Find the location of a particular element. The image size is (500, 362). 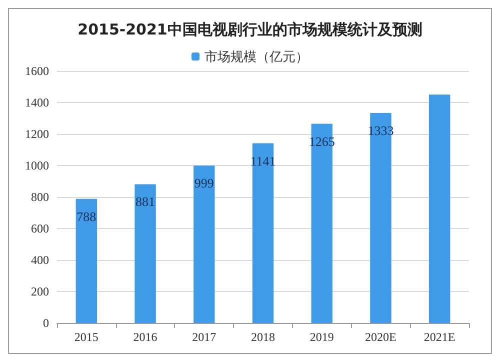

y-tick-label: 400 is located at coordinates (40, 260).